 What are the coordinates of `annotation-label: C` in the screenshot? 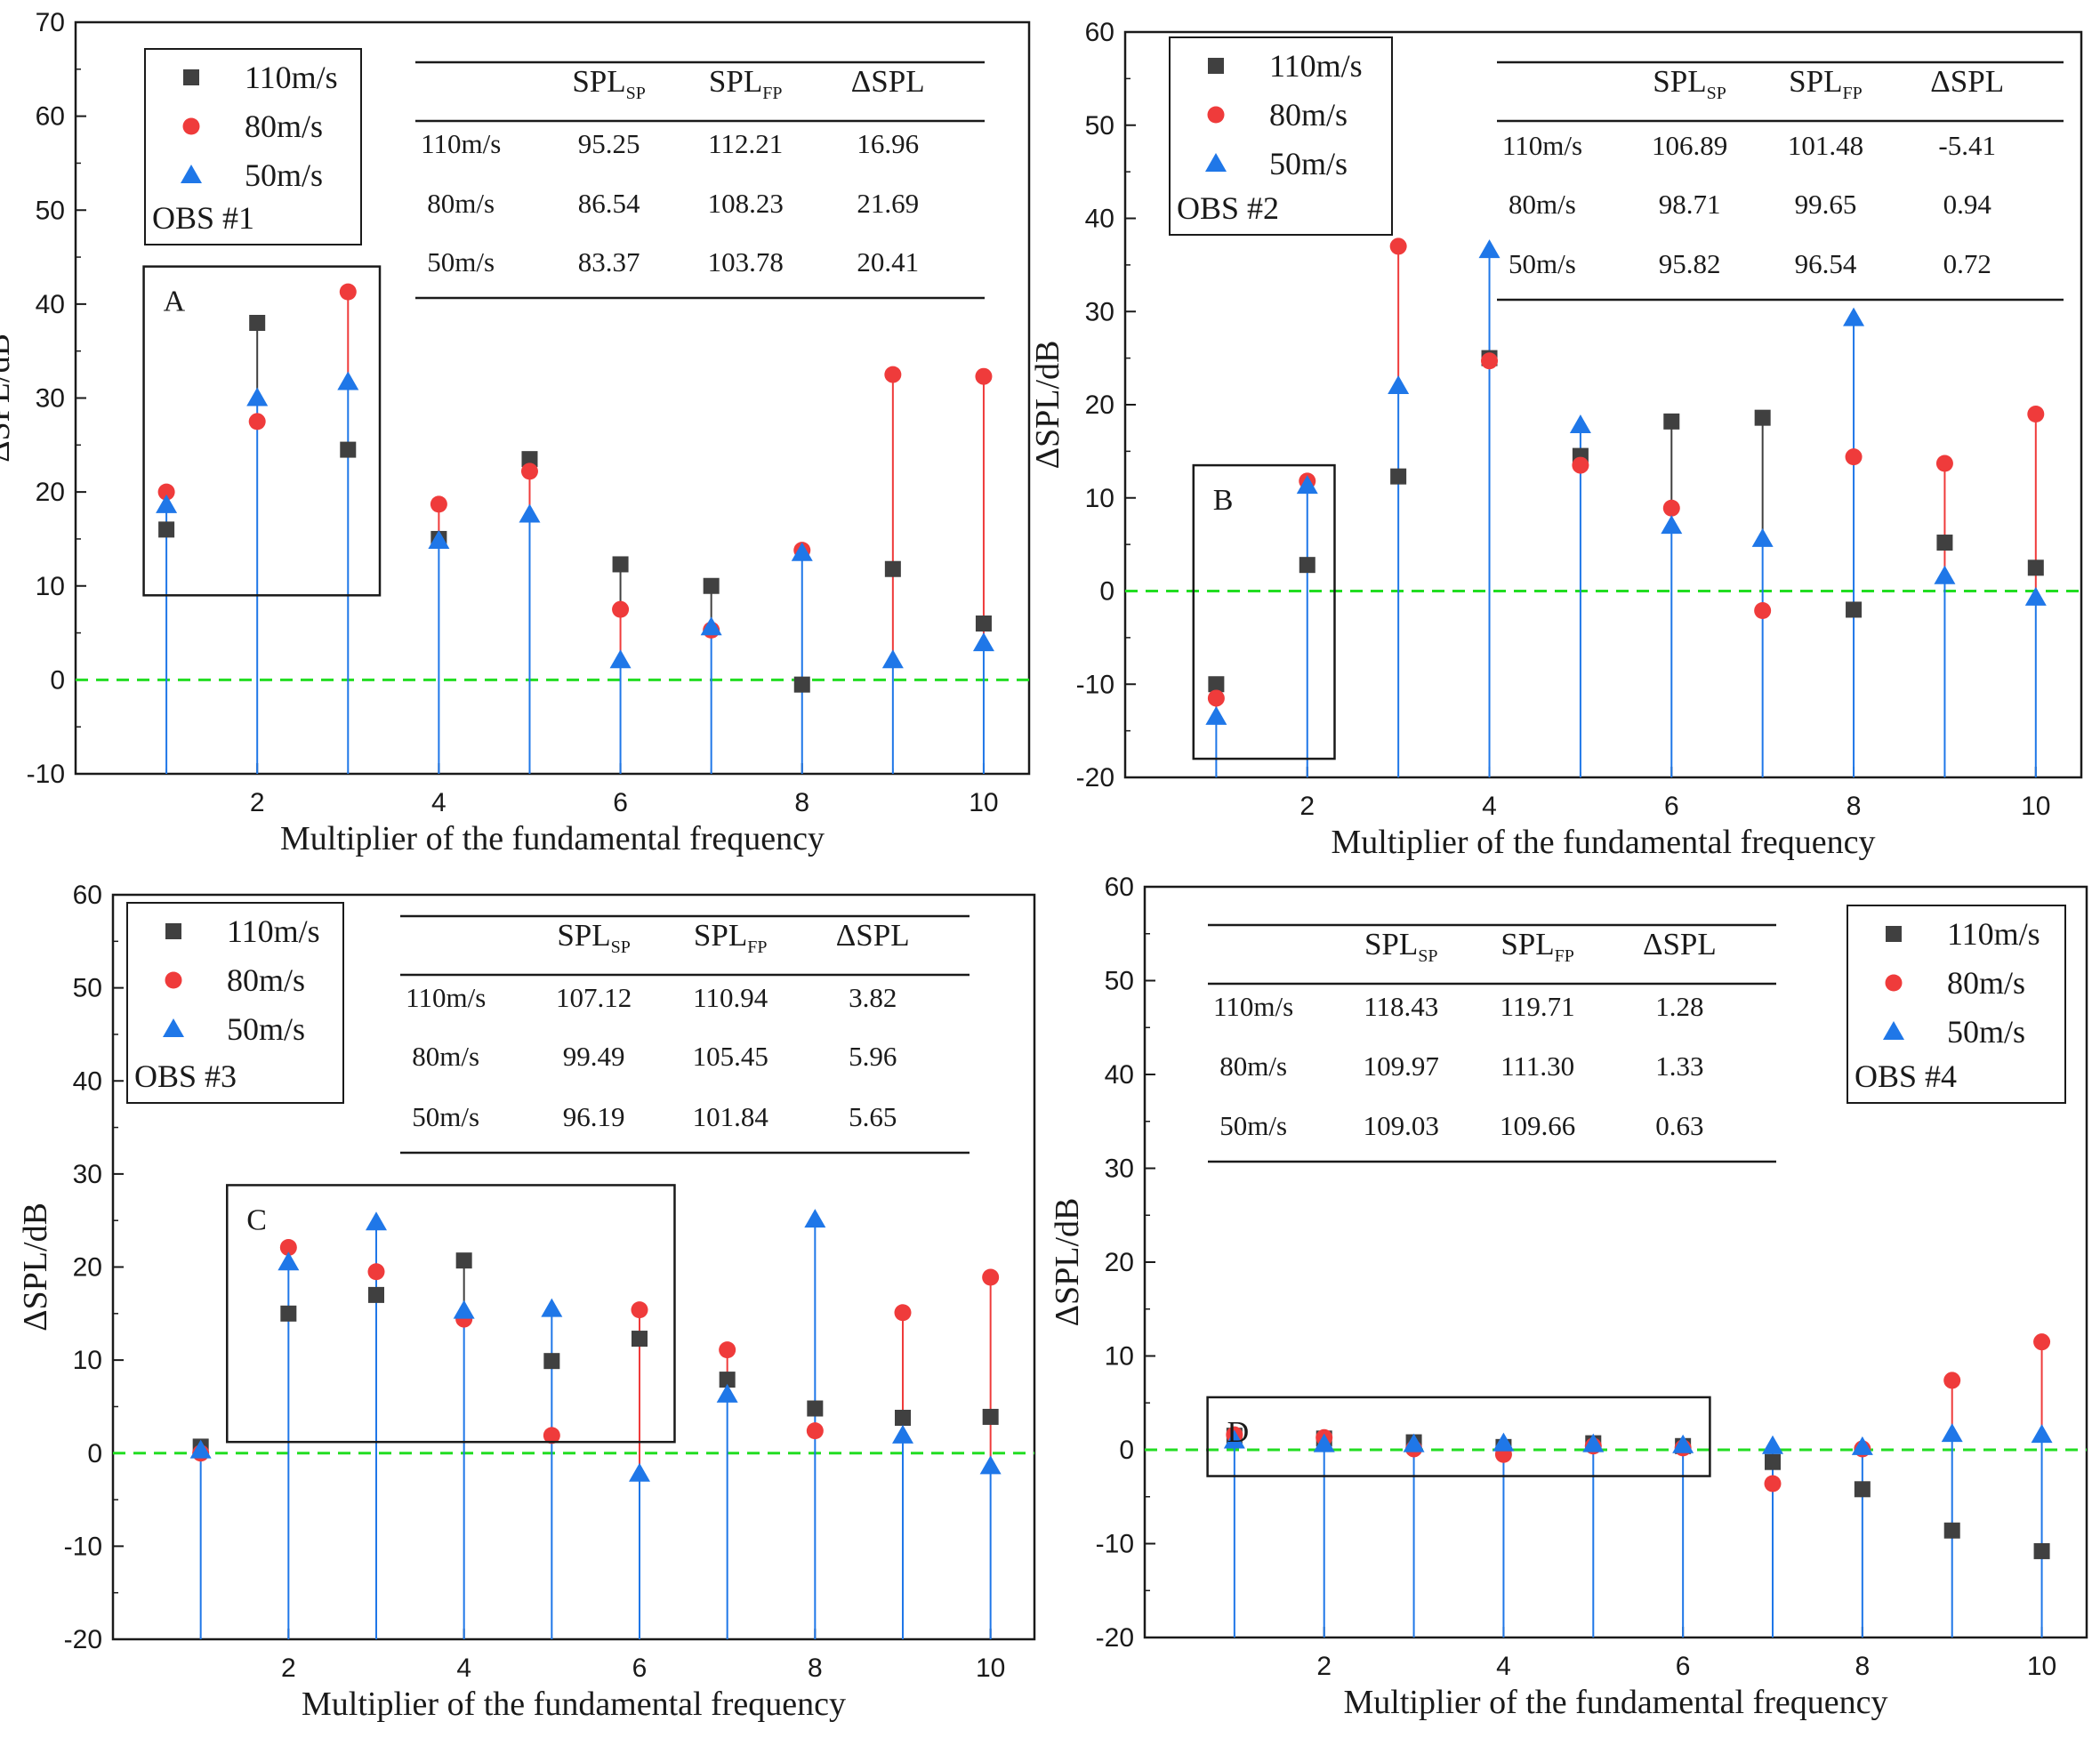 It's located at (256, 1219).